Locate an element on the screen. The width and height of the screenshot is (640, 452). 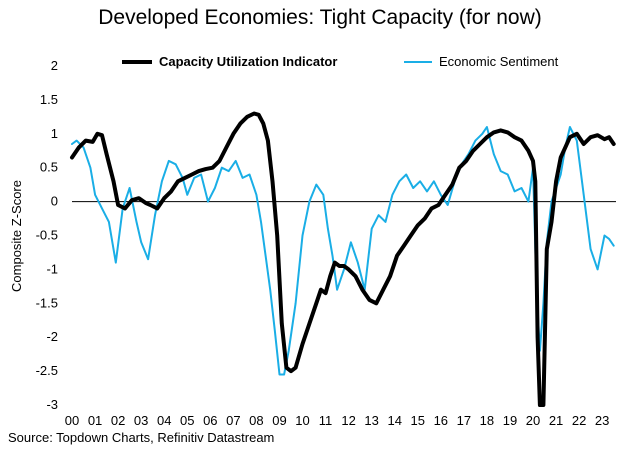
x-tick-label: 19 is located at coordinates (510, 420).